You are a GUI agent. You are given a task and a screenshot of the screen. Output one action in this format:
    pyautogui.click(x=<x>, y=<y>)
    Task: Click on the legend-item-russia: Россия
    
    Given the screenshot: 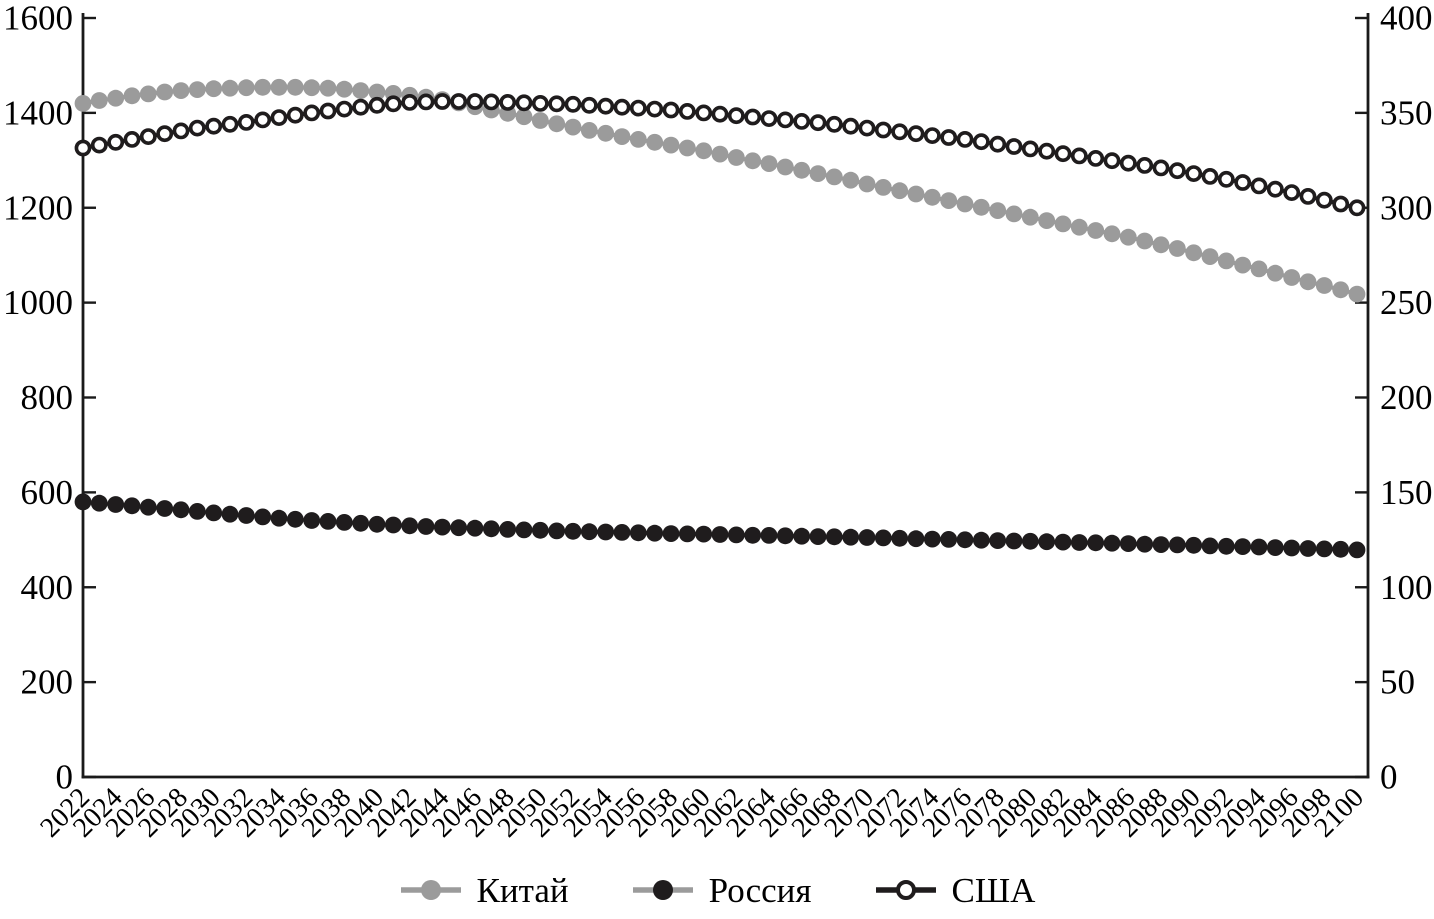 What is the action you would take?
    pyautogui.click(x=721, y=890)
    